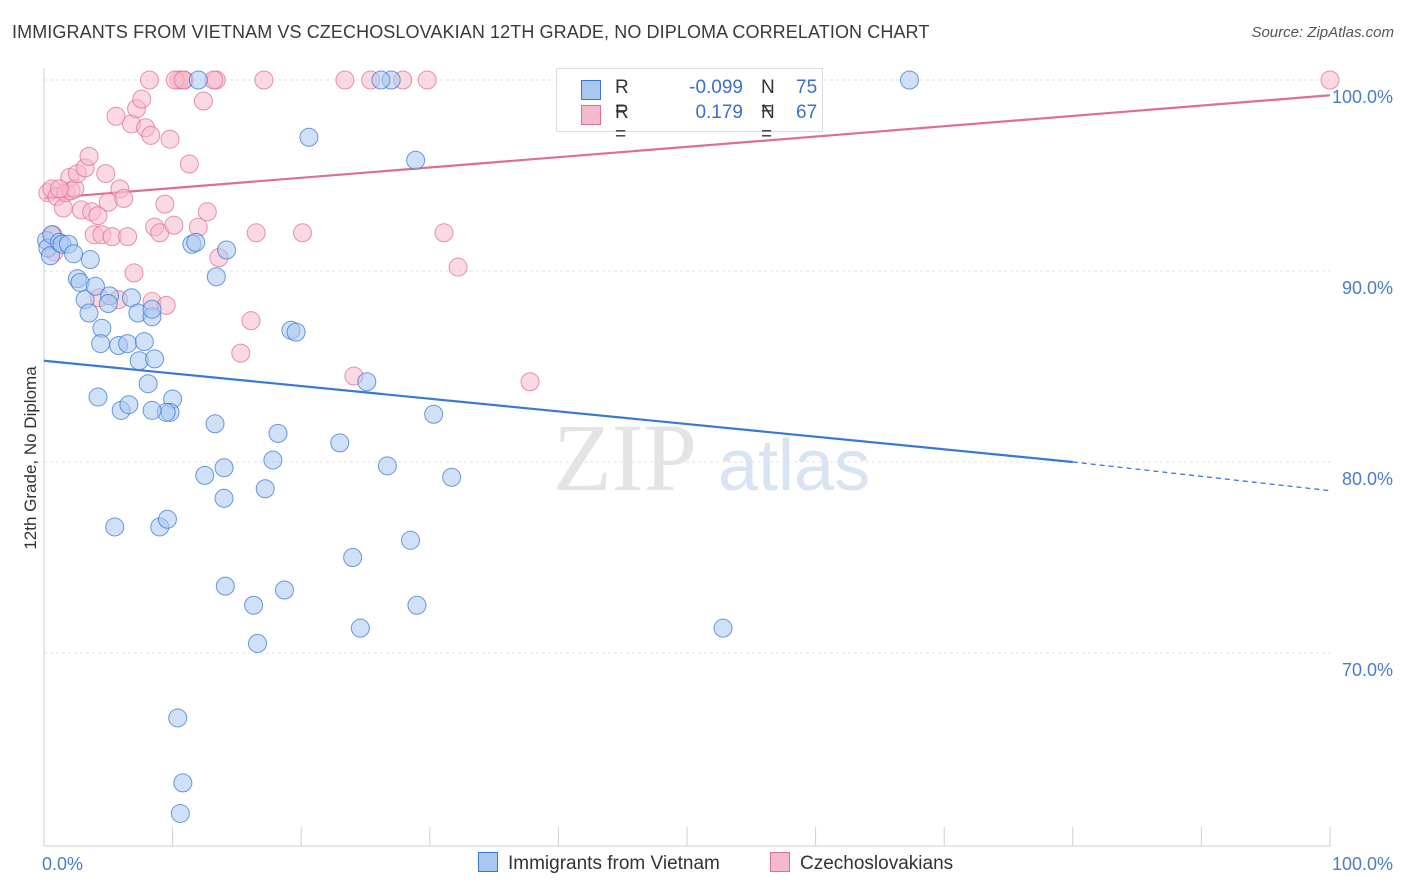 This screenshot has width=1406, height=892. What do you see at coordinates (625, 457) in the screenshot?
I see `watermark-zip: ZIP` at bounding box center [625, 457].